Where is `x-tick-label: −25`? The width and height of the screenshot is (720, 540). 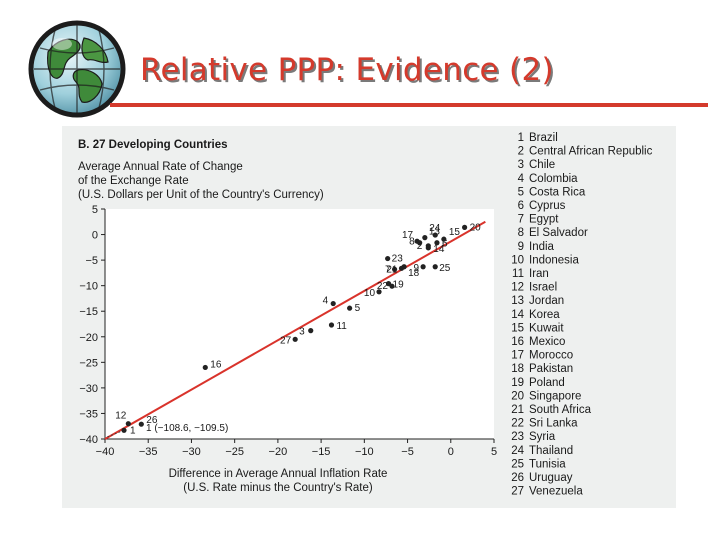 x-tick-label: −25 is located at coordinates (234, 452).